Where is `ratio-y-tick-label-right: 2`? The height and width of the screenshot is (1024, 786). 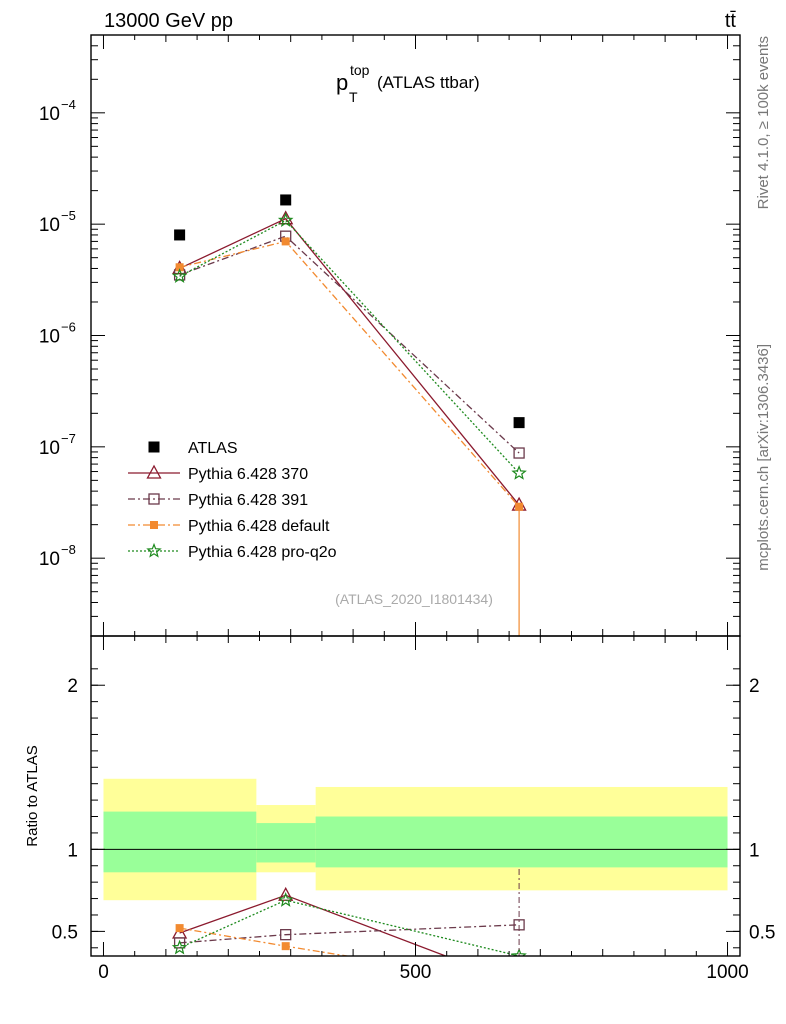
ratio-y-tick-label-right: 2 is located at coordinates (754, 686).